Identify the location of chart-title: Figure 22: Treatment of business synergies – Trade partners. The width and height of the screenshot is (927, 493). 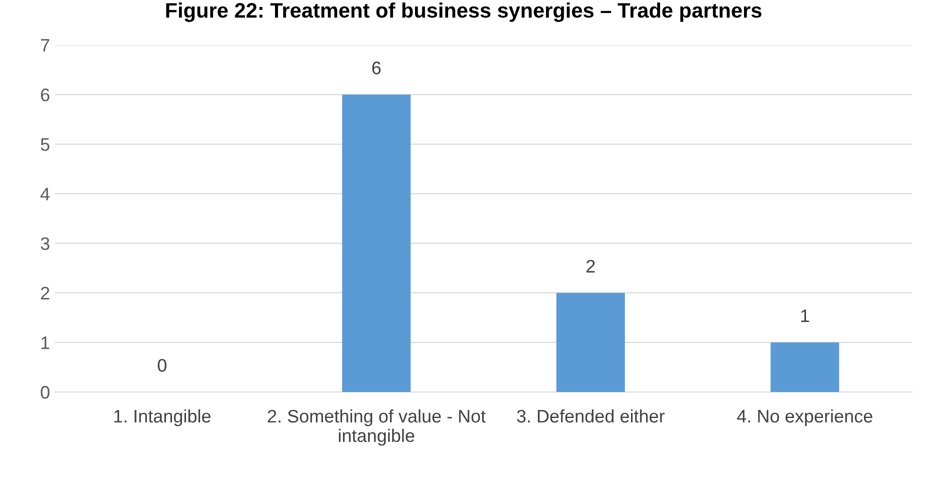
(464, 12).